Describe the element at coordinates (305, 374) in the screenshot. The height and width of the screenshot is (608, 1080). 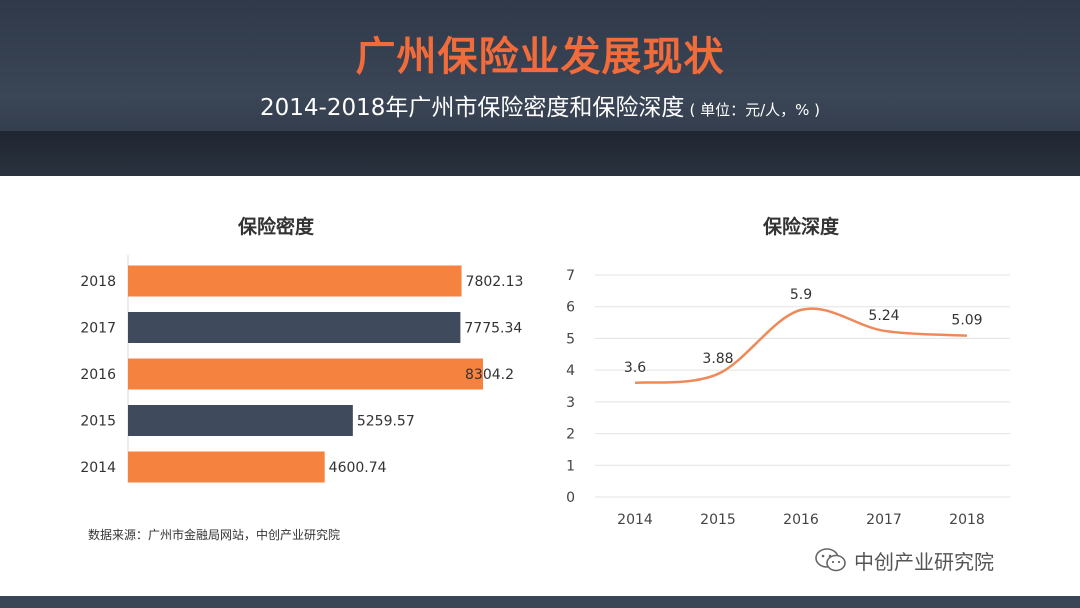
I see `bar-2016` at that location.